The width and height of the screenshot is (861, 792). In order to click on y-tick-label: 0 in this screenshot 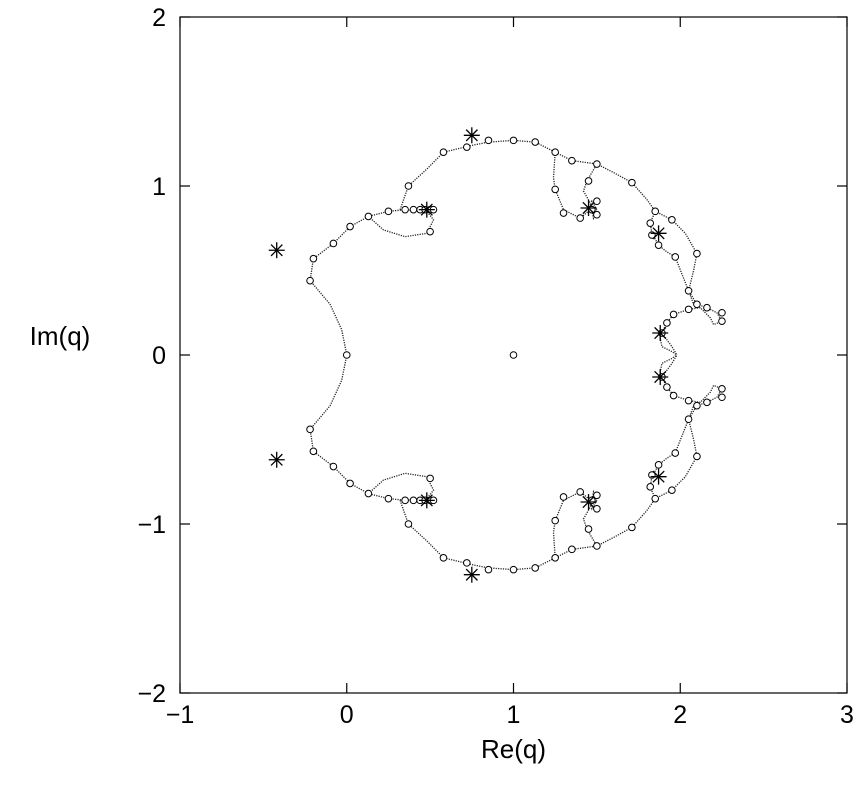, I will do `click(159, 356)`.